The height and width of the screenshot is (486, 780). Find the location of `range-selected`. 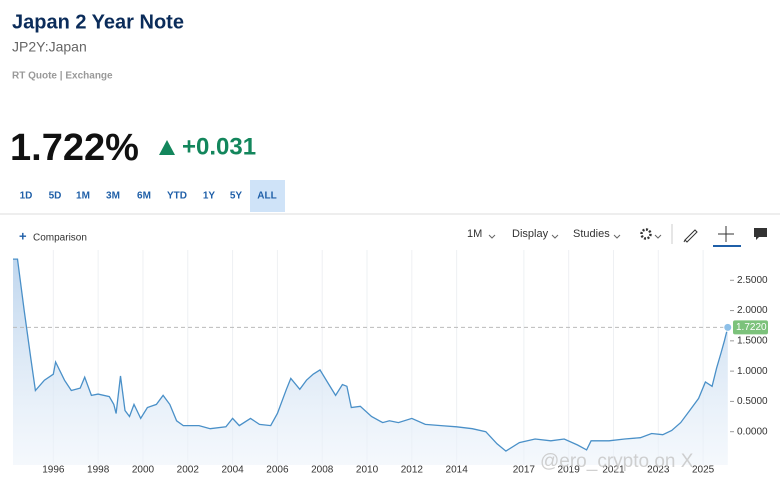

range-selected is located at coordinates (267, 196).